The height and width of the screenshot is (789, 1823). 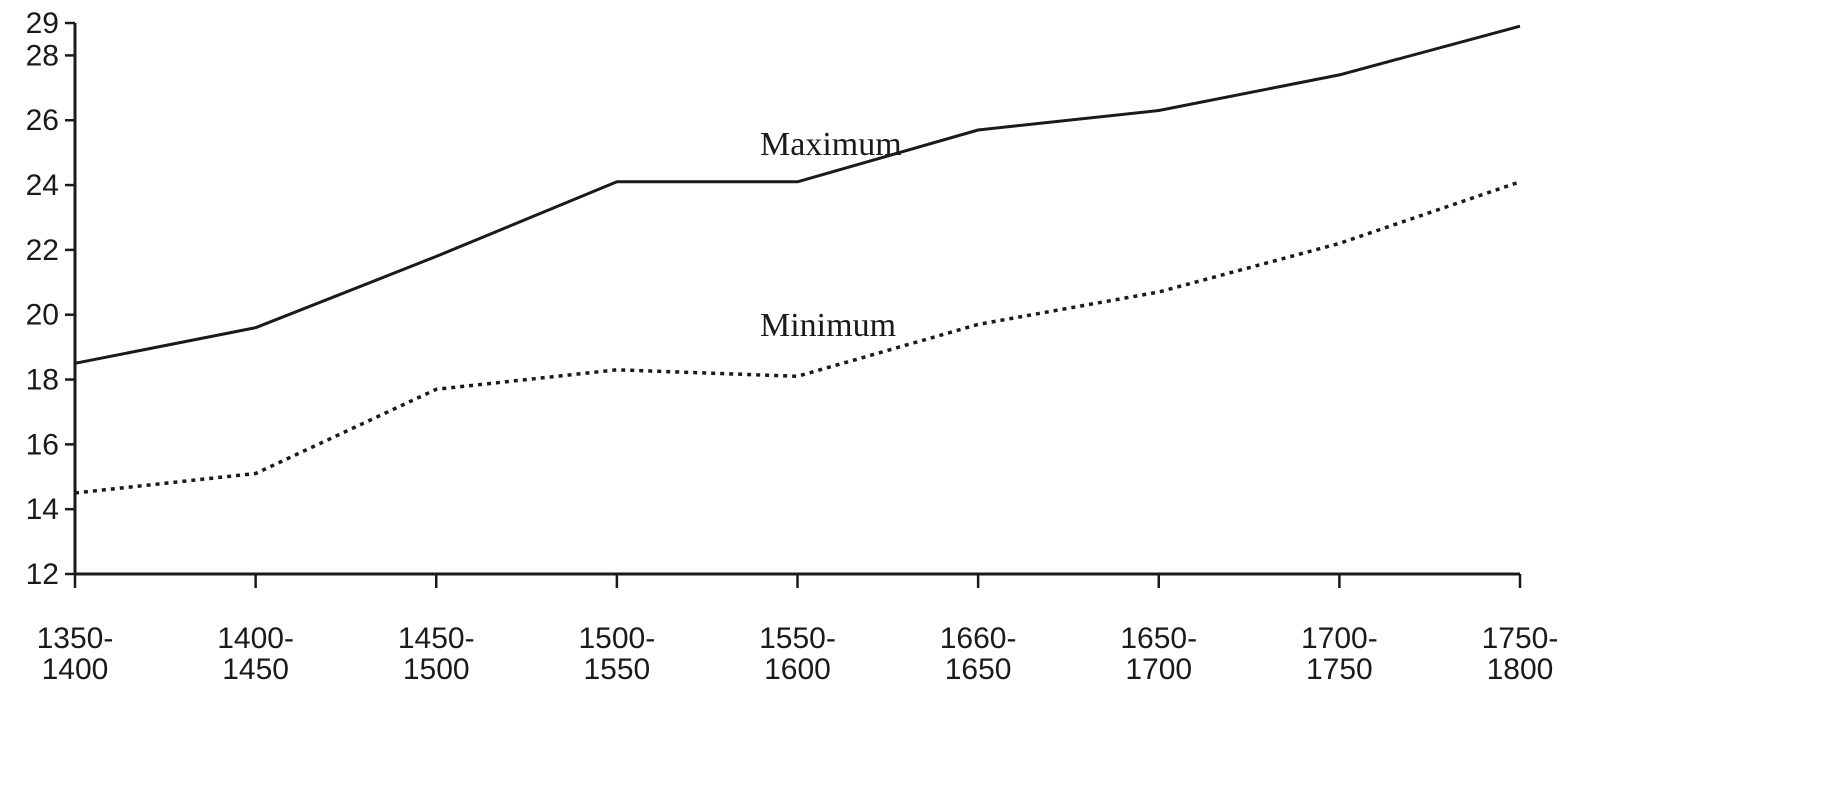 I want to click on x-tick-label: 1750-1800, so click(x=1520, y=654).